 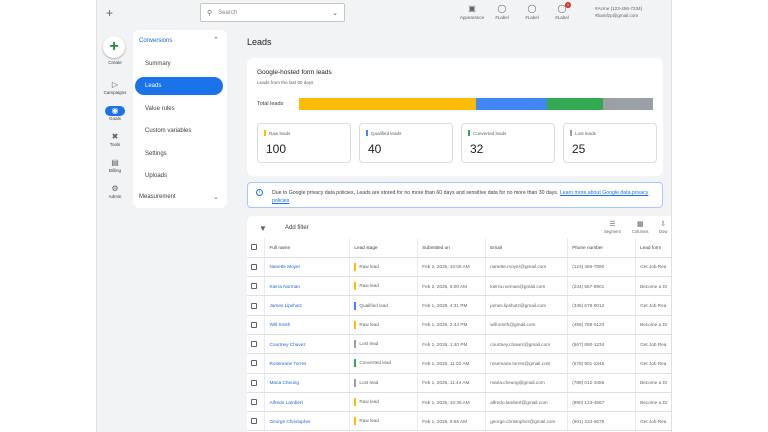 I want to click on lead-stage-cell: Converted lead, so click(x=384, y=363).